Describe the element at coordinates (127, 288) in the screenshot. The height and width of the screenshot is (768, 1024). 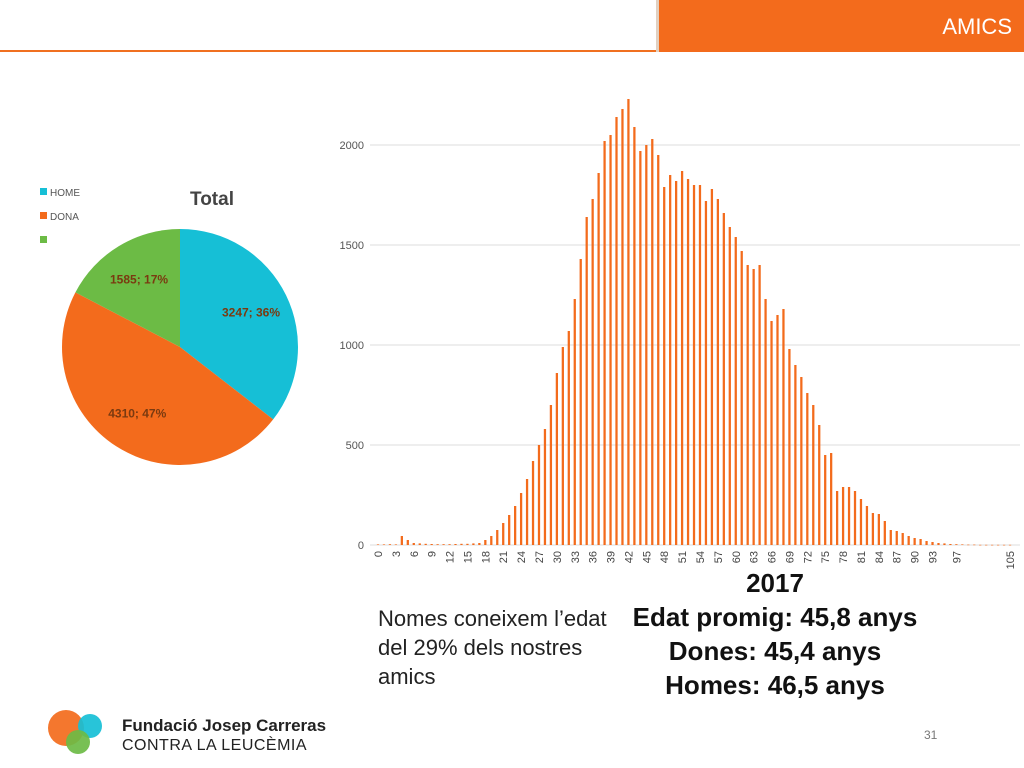
I see `pie-slice-other` at that location.